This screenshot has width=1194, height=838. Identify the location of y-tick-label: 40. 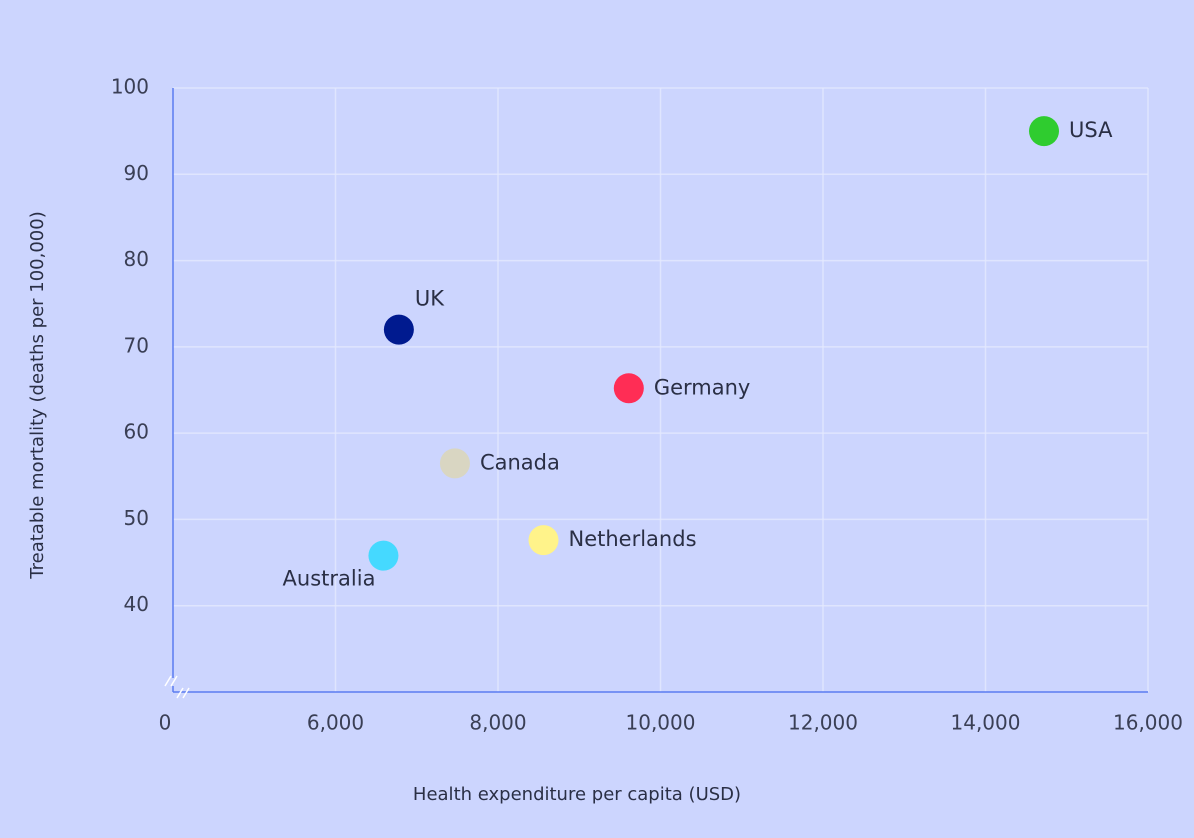
(136, 604).